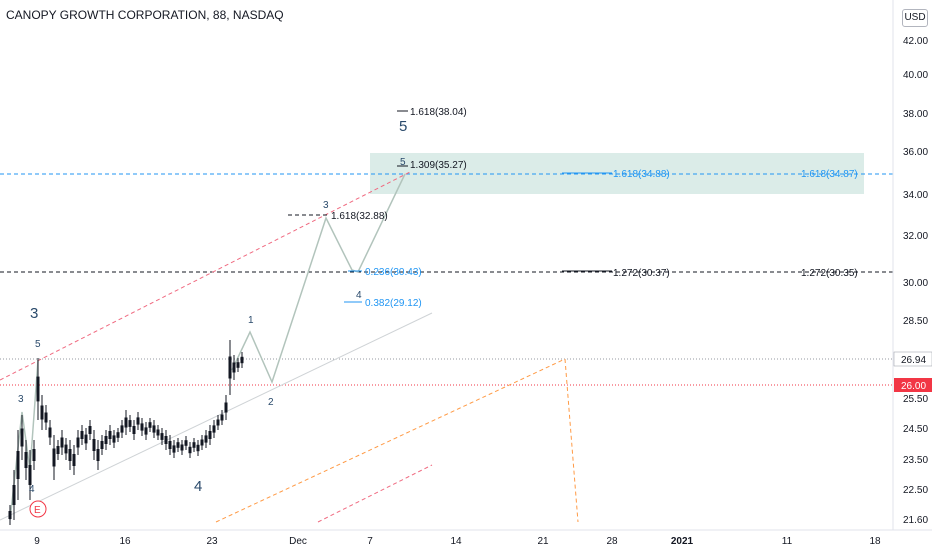  I want to click on price-tick-label: 42.00, so click(915, 41).